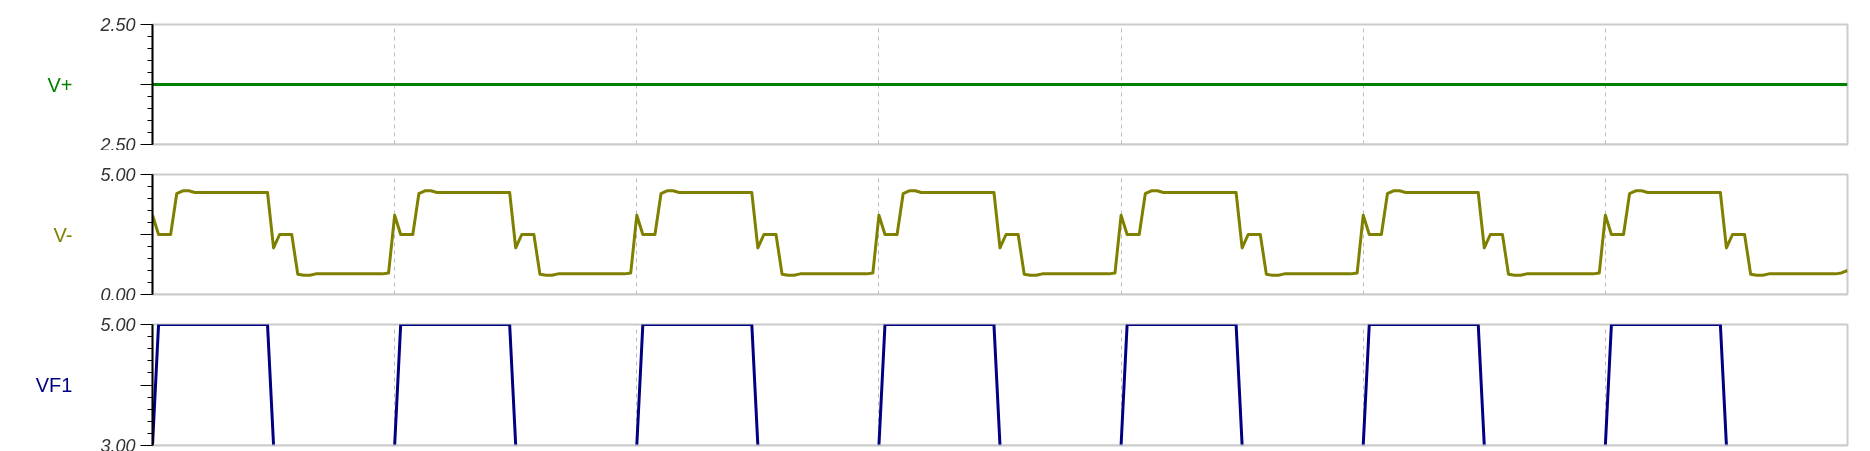  What do you see at coordinates (60, 84) in the screenshot?
I see `y-axis-title: V+` at bounding box center [60, 84].